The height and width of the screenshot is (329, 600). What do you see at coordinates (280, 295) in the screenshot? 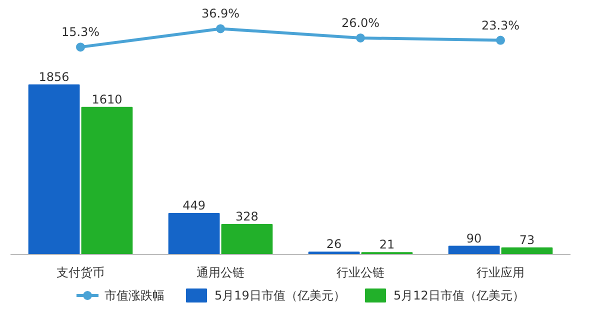
I see `legend-label: 5月19日市值（亿美元）` at bounding box center [280, 295].